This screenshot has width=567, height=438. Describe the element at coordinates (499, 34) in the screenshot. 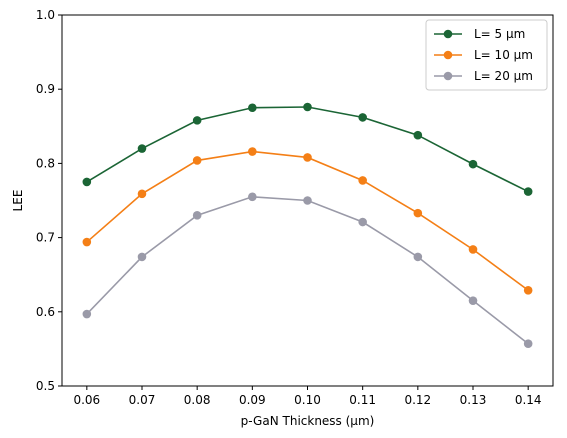

I see `legend-label: L= 5 µm` at that location.